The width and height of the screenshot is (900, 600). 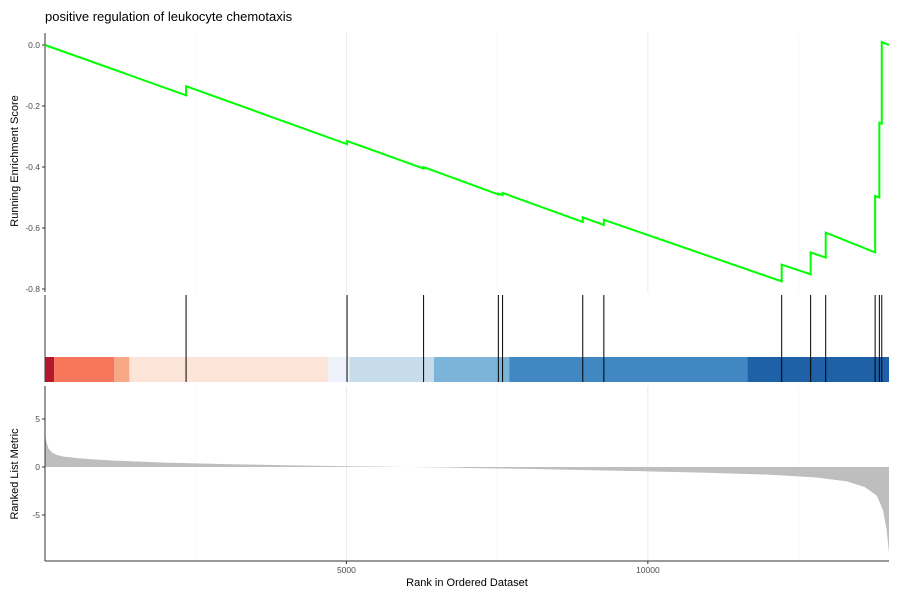 What do you see at coordinates (34, 45) in the screenshot?
I see `panel1-y-tick-label: 0.0` at bounding box center [34, 45].